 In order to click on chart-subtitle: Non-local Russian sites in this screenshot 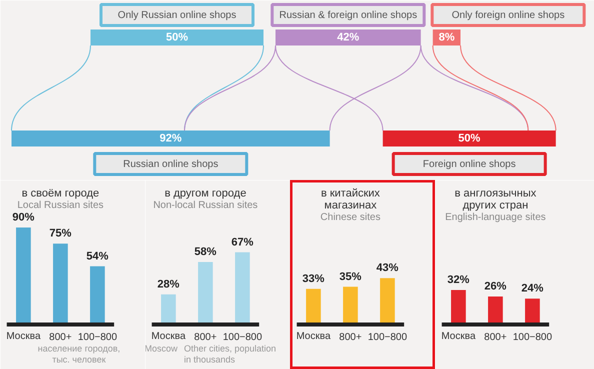, I will do `click(205, 205)`.